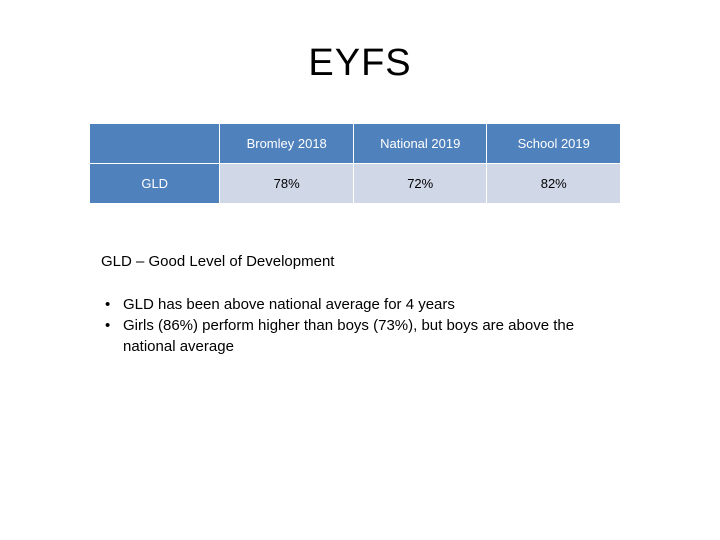  What do you see at coordinates (420, 183) in the screenshot?
I see `cell-national-2019: 72%` at bounding box center [420, 183].